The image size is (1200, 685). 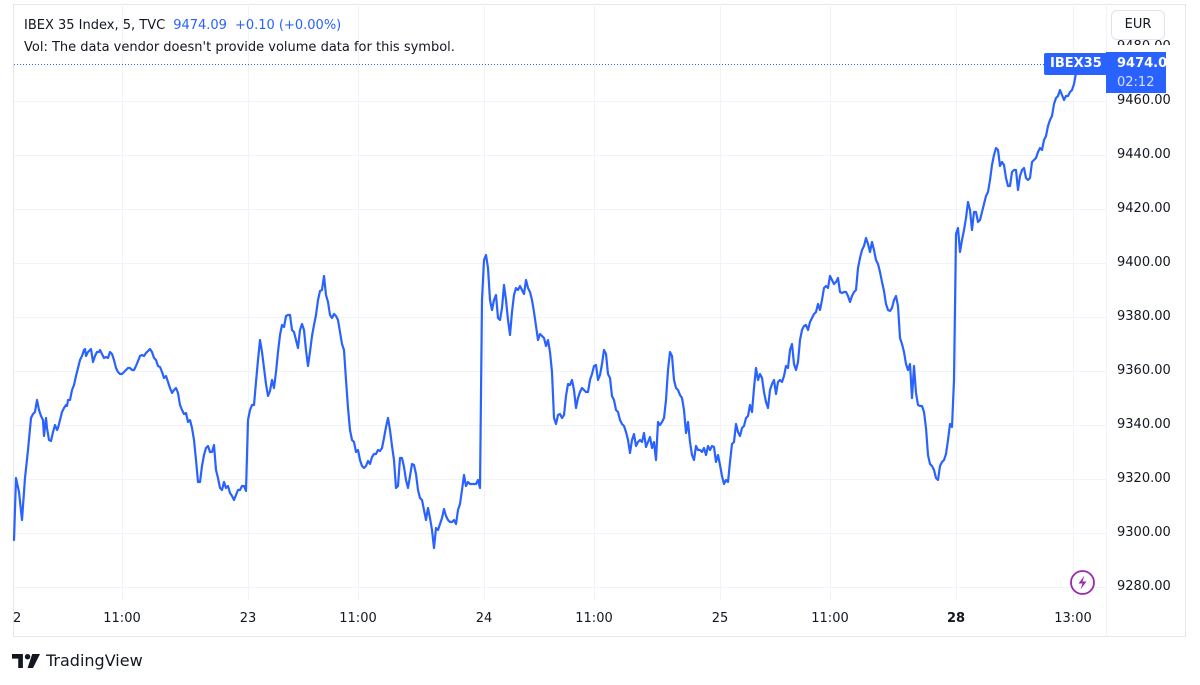 What do you see at coordinates (1073, 618) in the screenshot?
I see `time-axis-label: 13:00` at bounding box center [1073, 618].